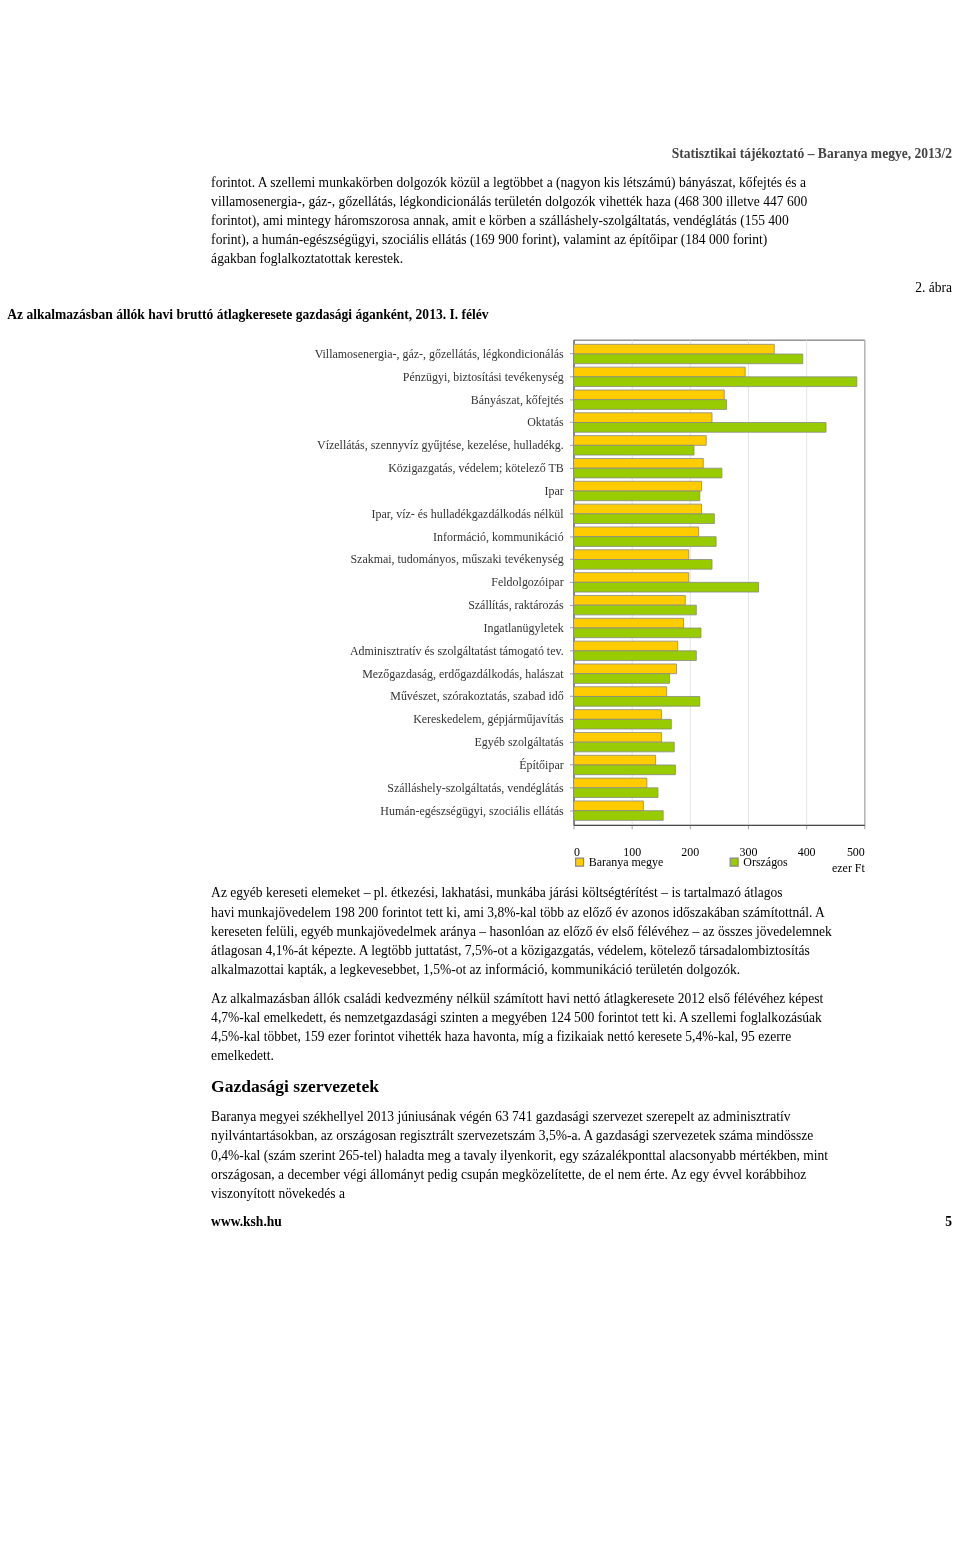  What do you see at coordinates (439, 354) in the screenshot?
I see `y-tick-label: Villamosenergia-, gáz-, gőzellátás, légkondicionálás` at bounding box center [439, 354].